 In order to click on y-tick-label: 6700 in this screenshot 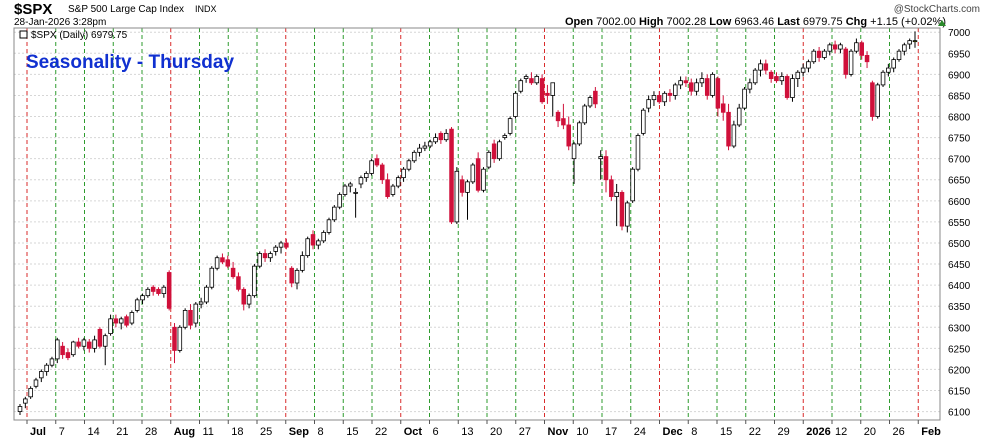, I will do `click(959, 160)`.